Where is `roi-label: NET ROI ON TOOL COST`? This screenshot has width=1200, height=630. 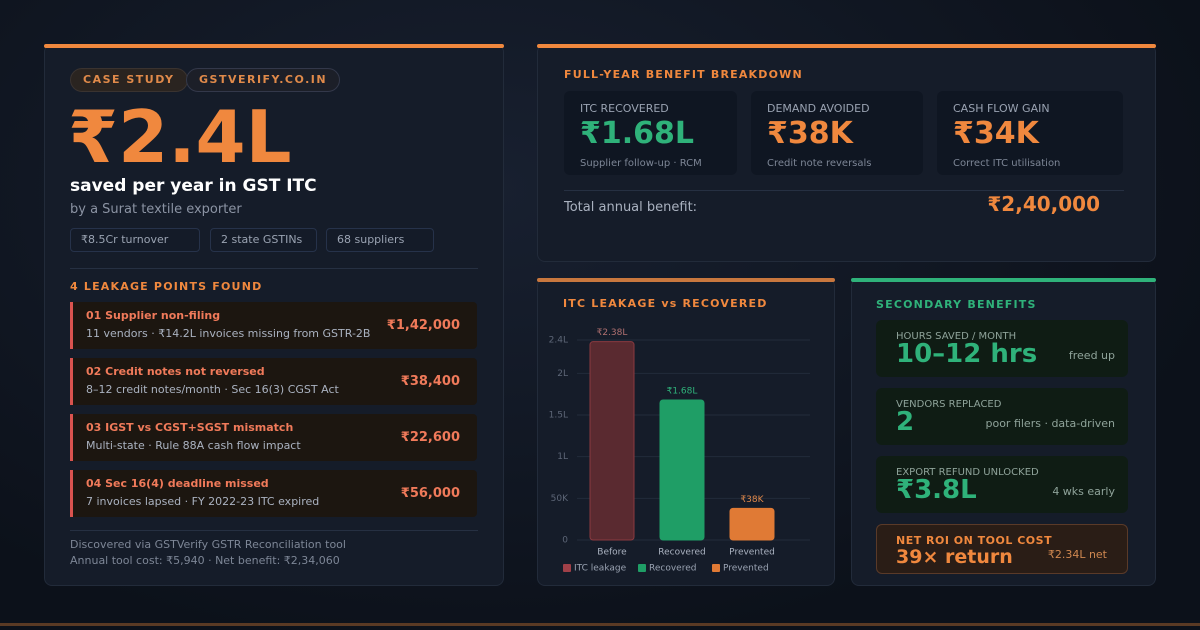 roi-label: NET ROI ON TOOL COST is located at coordinates (974, 540).